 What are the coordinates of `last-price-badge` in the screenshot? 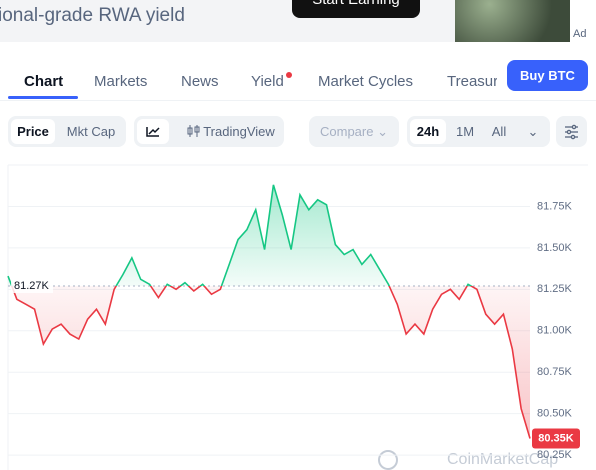 It's located at (556, 438).